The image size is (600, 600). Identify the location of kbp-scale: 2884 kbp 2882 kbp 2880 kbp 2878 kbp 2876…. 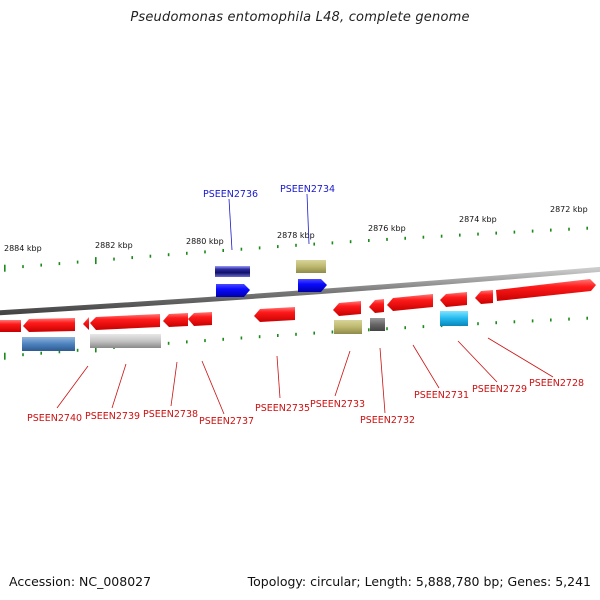
(296, 229).